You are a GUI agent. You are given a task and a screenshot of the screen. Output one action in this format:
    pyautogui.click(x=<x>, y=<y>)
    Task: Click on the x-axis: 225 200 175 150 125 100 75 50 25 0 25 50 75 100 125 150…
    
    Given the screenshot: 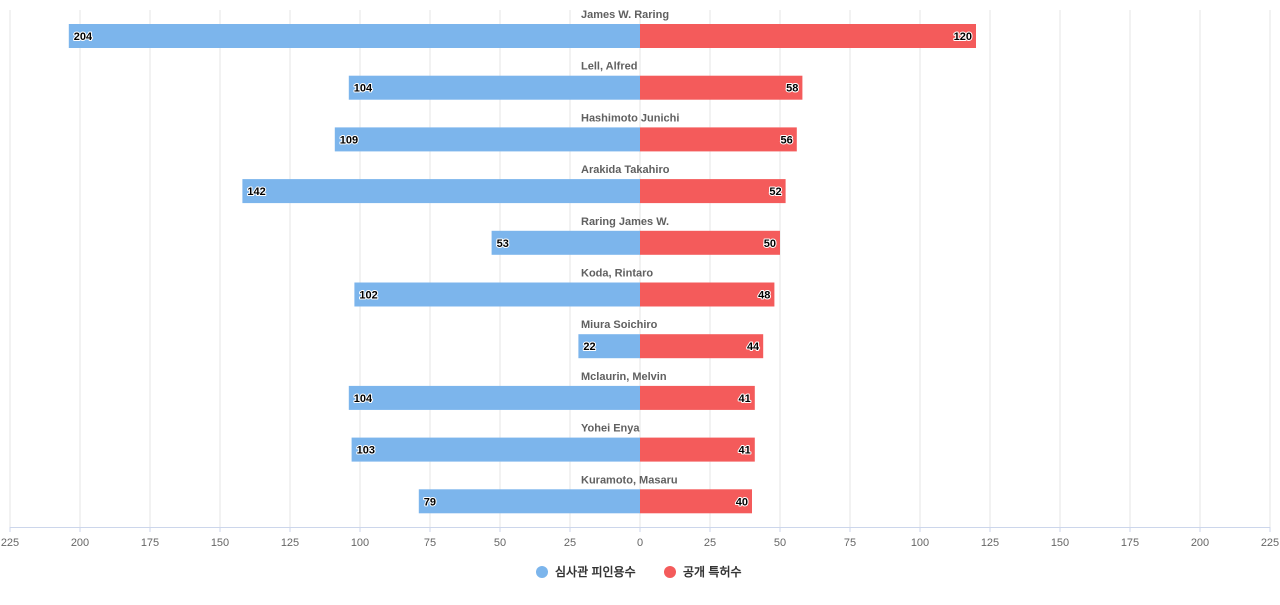 What is the action you would take?
    pyautogui.click(x=640, y=538)
    